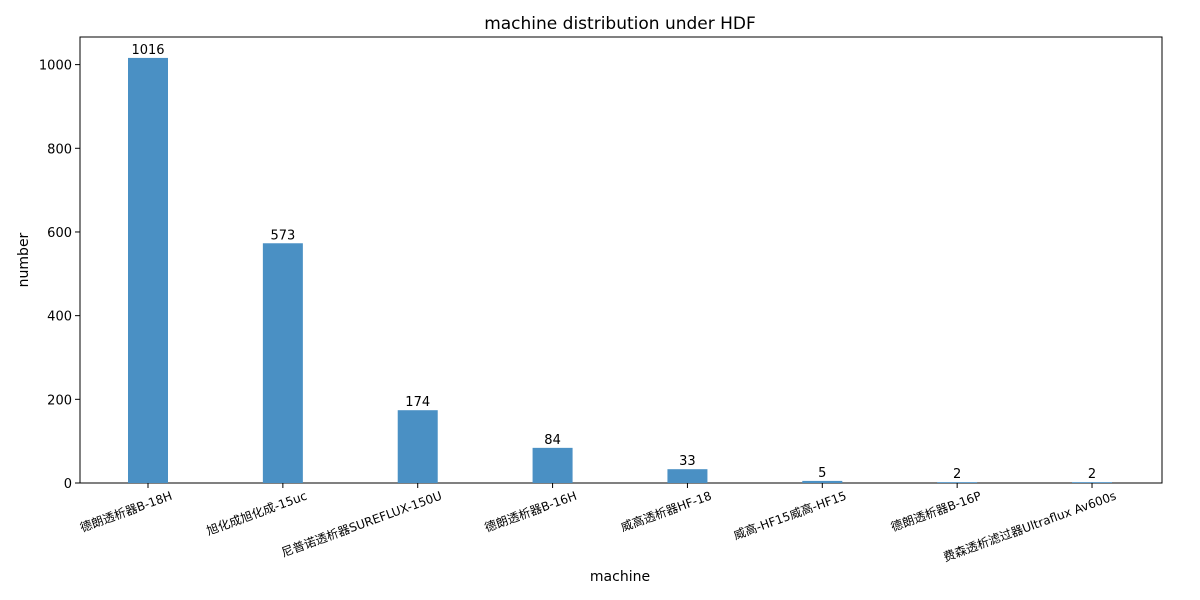 This screenshot has height=600, width=1200. I want to click on y-axis-label: number, so click(24, 259).